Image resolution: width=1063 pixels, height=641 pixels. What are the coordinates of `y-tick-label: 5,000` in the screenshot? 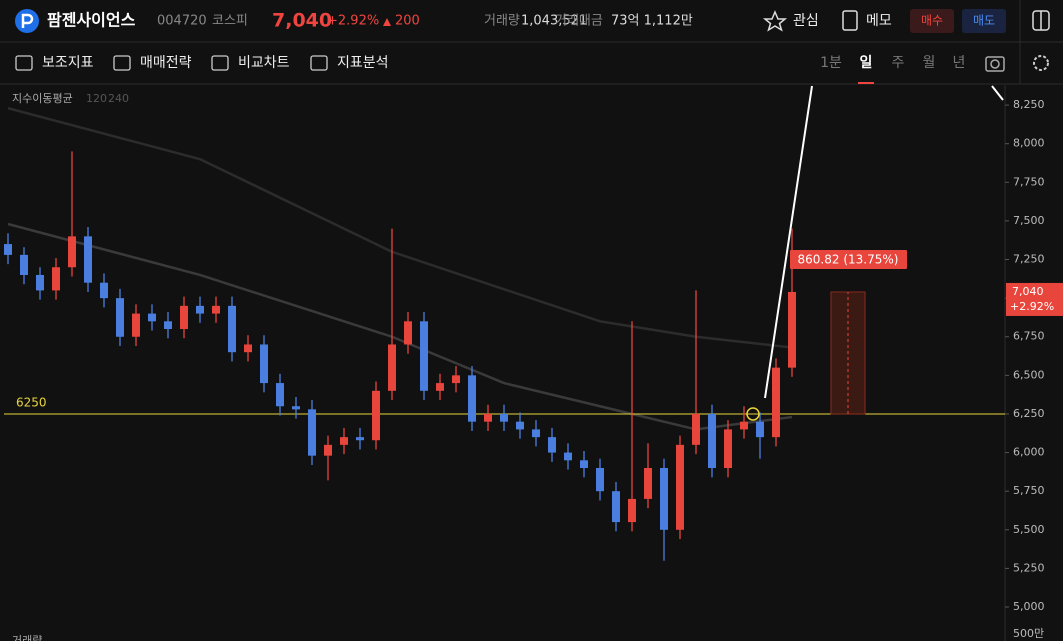 It's located at (1029, 606).